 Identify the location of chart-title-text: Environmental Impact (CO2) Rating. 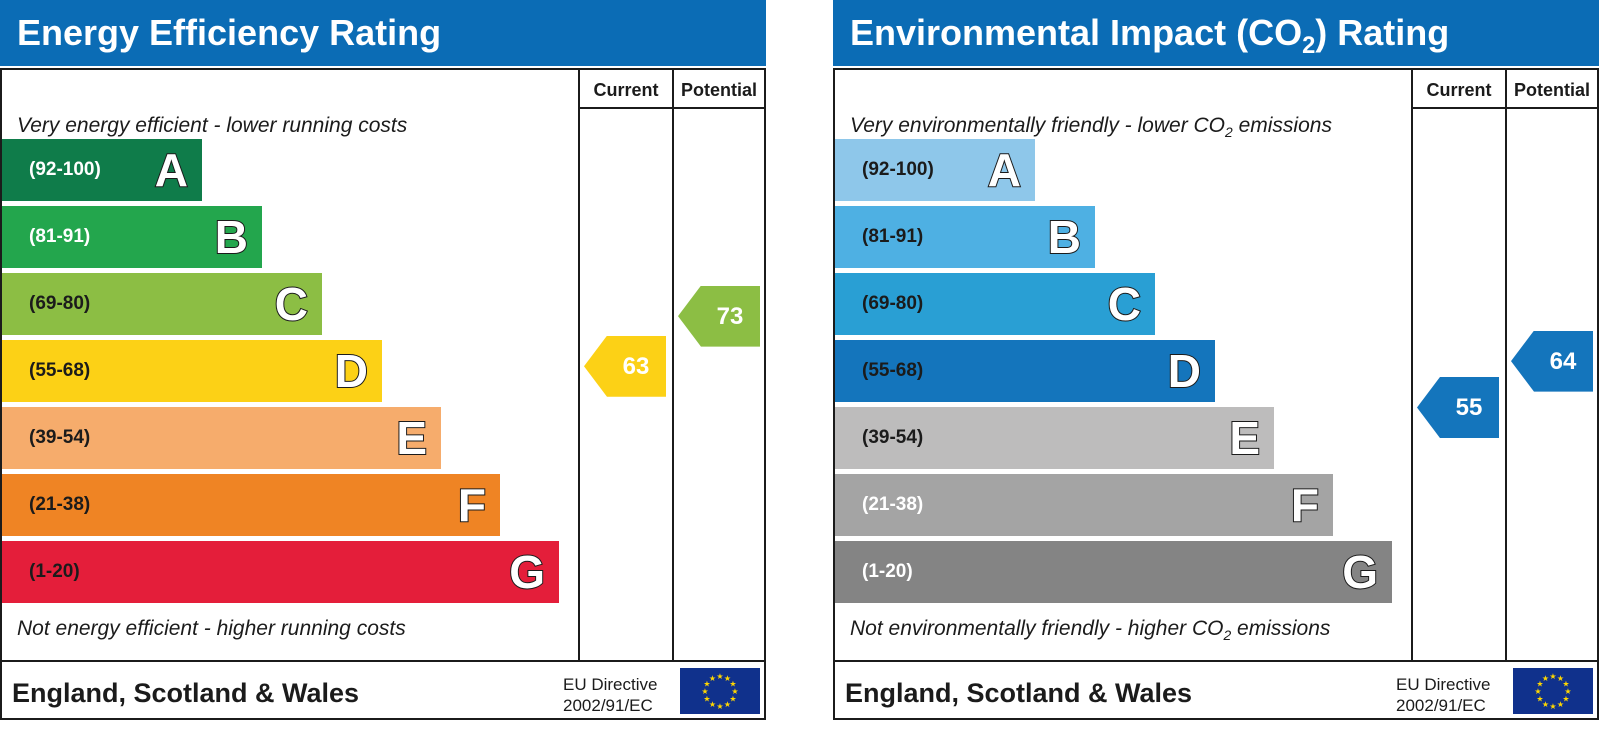
(1150, 36).